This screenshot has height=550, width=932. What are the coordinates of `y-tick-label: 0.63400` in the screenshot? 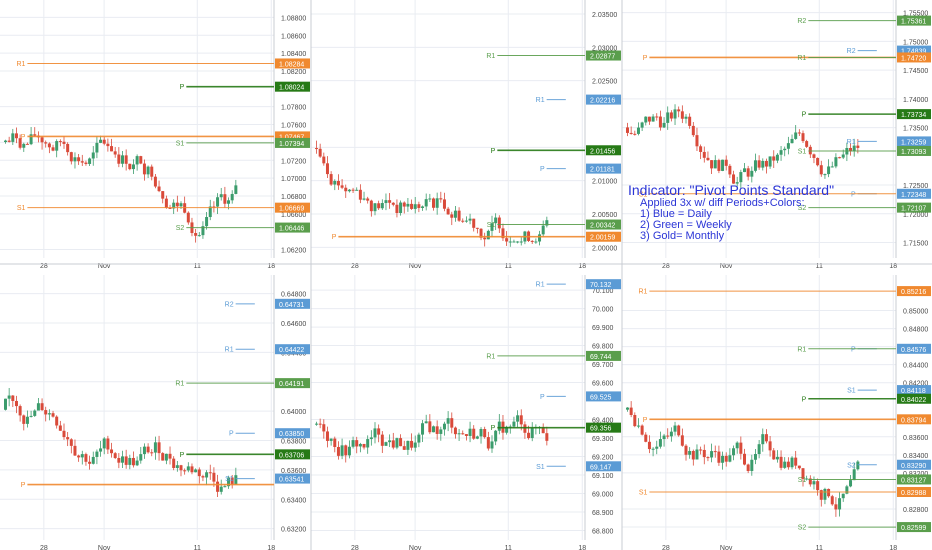 It's located at (293, 500).